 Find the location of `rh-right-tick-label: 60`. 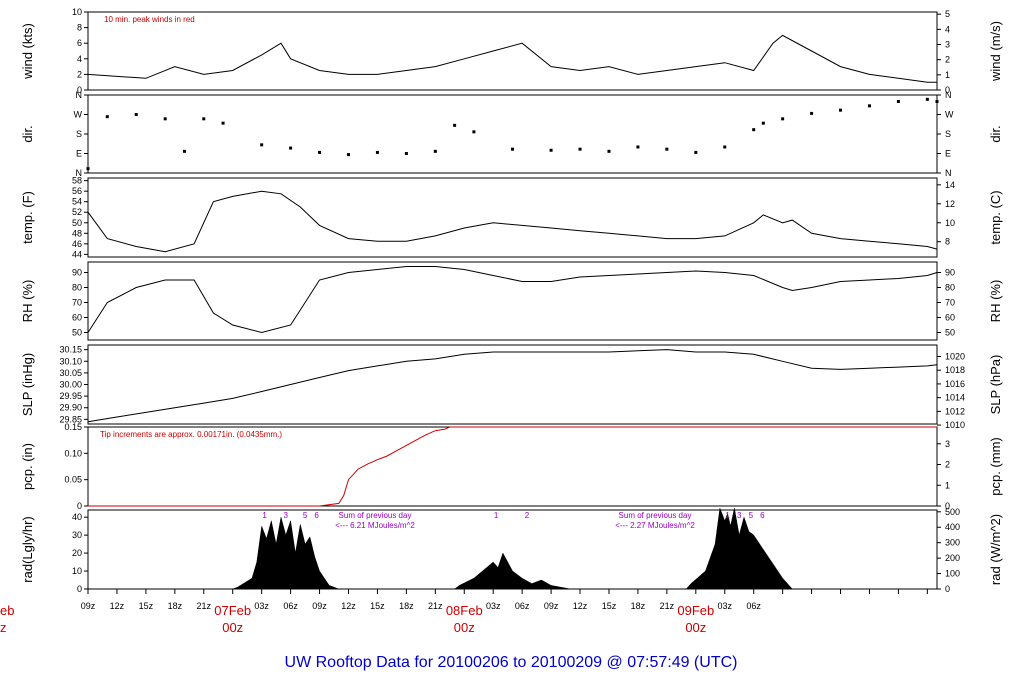

rh-right-tick-label: 60 is located at coordinates (950, 318).